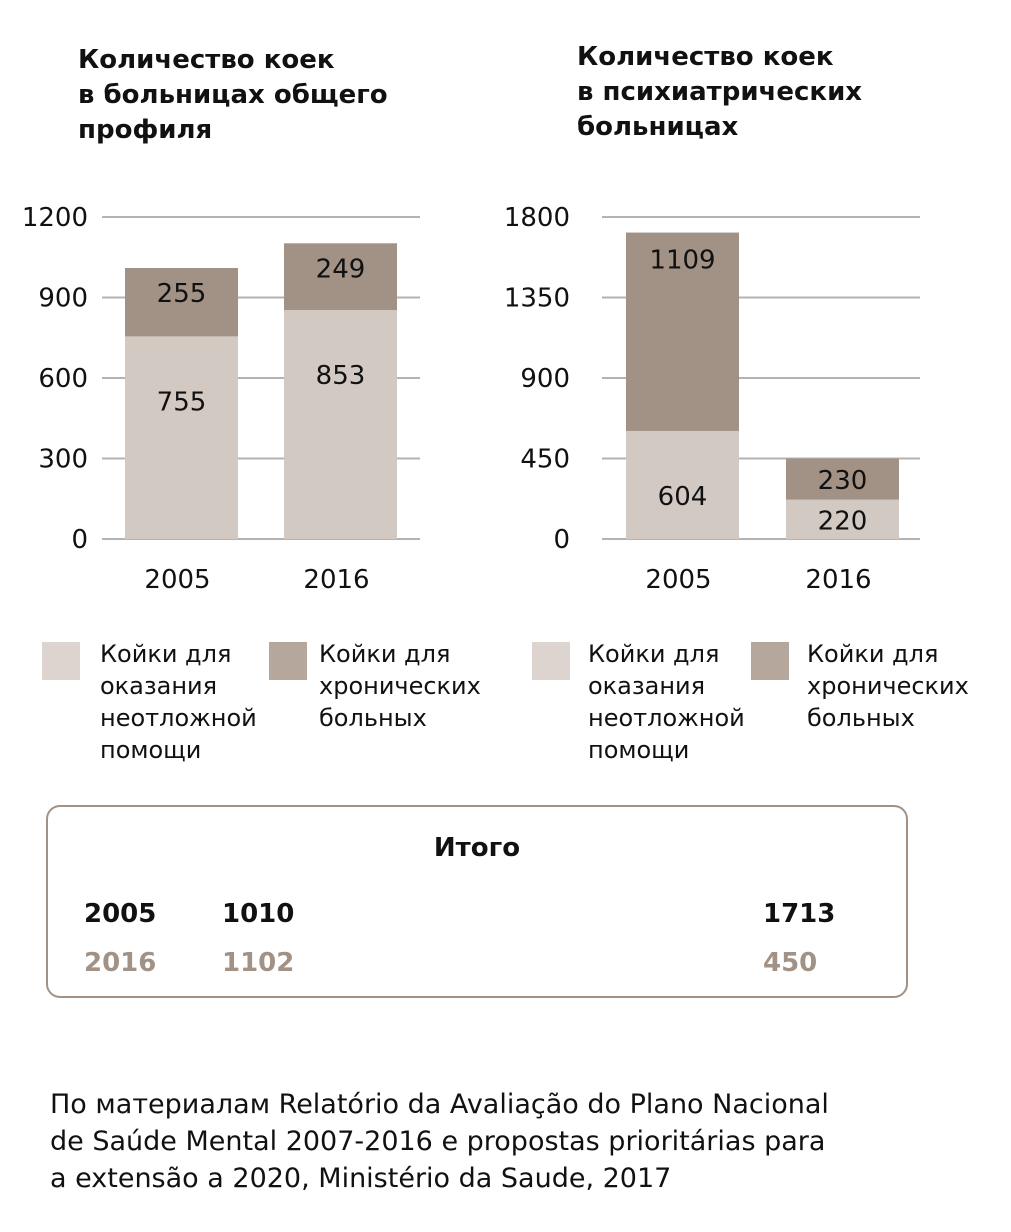 The height and width of the screenshot is (1232, 1011). Describe the element at coordinates (55, 218) in the screenshot. I see `y-tick-label: 1200` at that location.